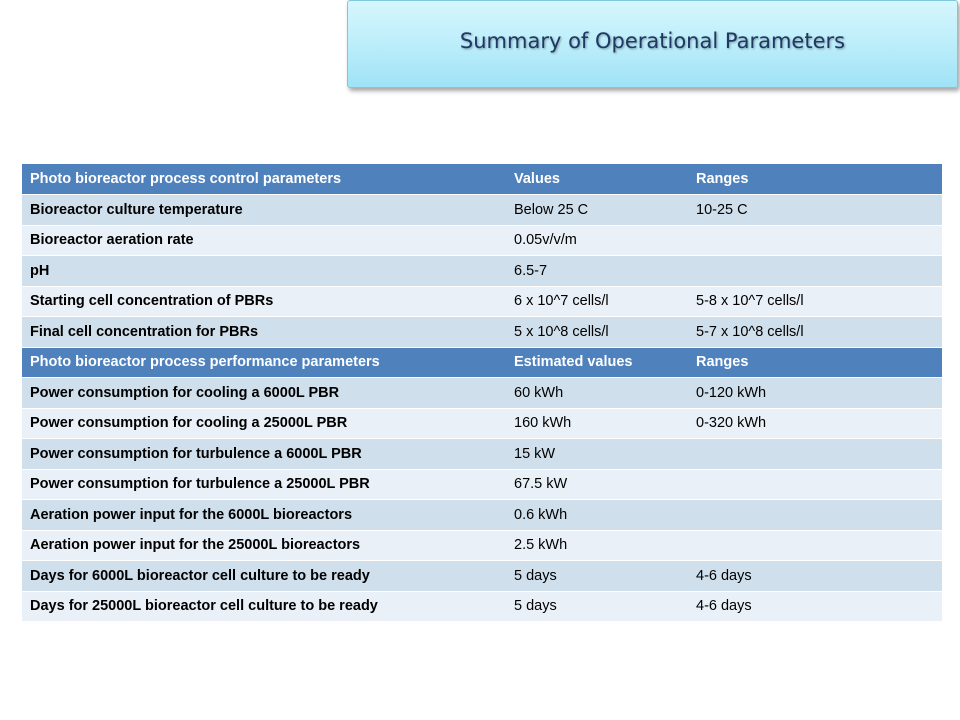 This screenshot has width=960, height=720. I want to click on table-row: pH 6.5-7, so click(482, 271).